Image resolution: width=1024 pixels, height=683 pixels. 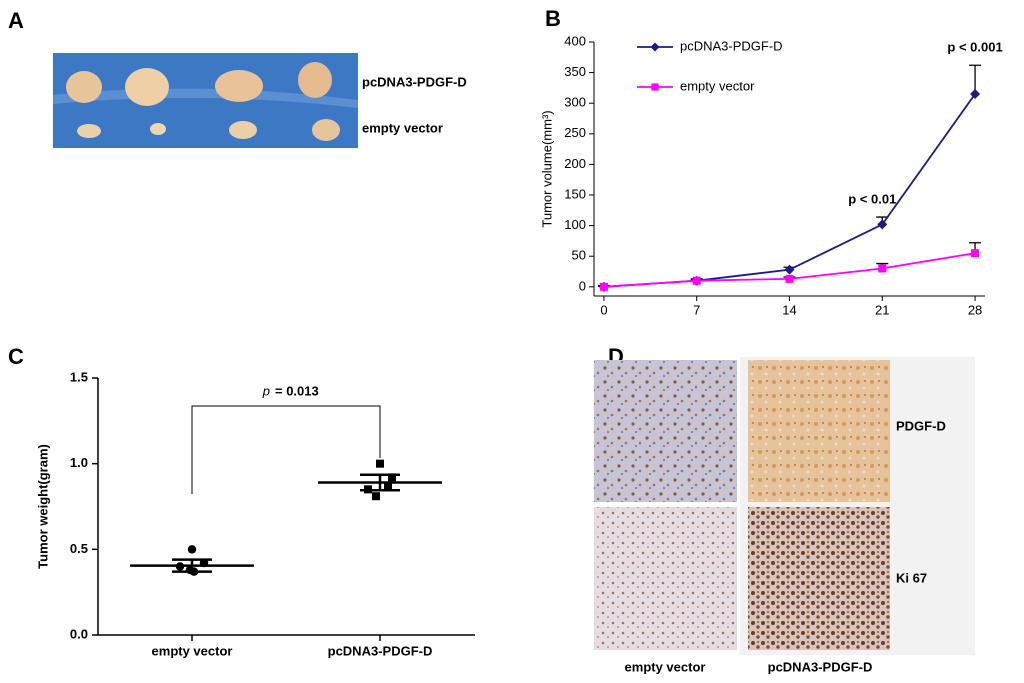 I want to click on row-label: PDGF-D, so click(x=921, y=425).